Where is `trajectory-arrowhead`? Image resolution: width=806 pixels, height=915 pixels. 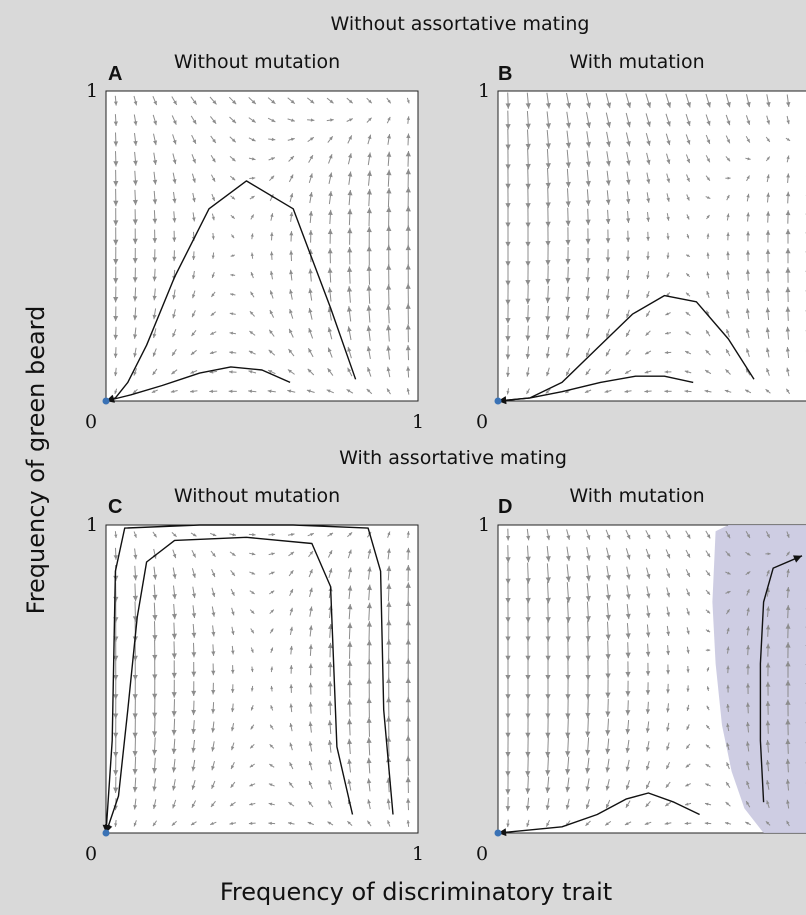 trajectory-arrowhead is located at coordinates (502, 832).